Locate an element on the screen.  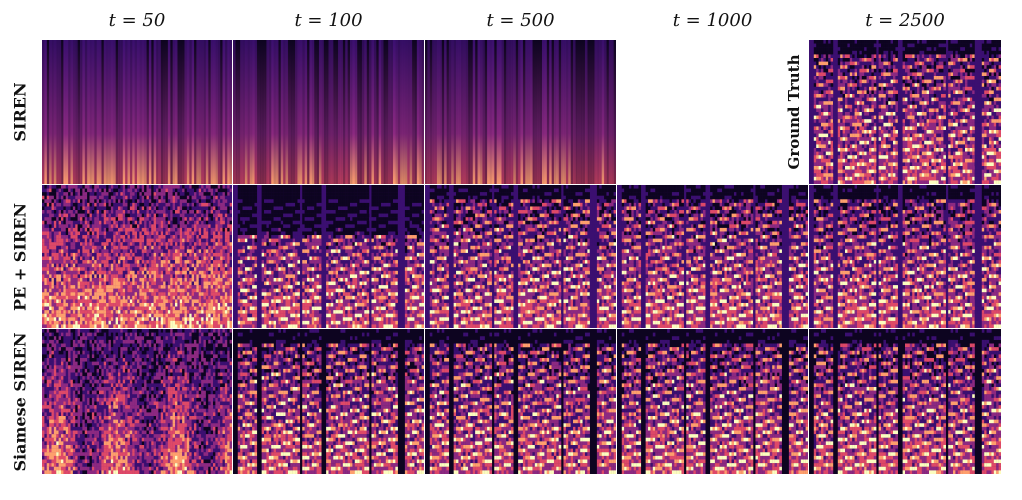
spectrogram-siamese-t2500 is located at coordinates (905, 401).